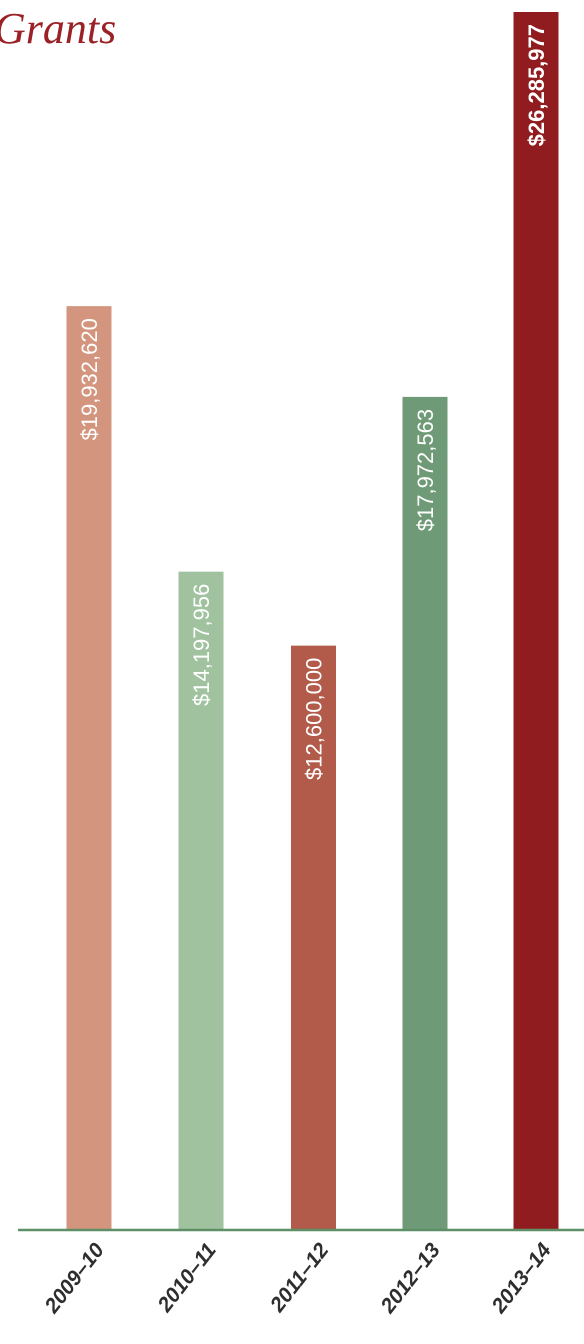  I want to click on x-tick-label: 2011–12, so click(299, 1278).